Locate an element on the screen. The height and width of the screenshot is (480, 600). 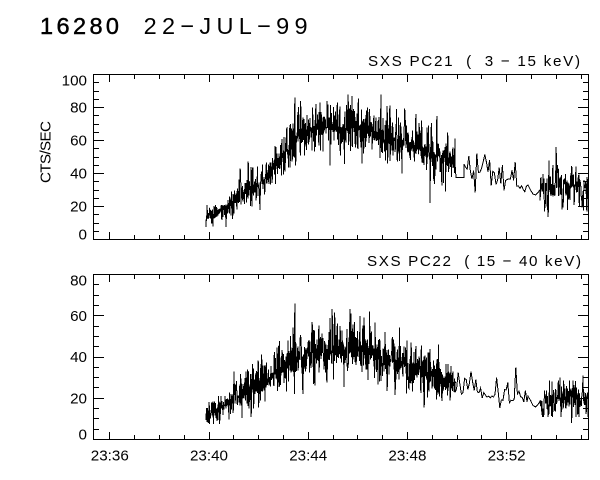
svg-text: SXS PC21 ( 3 − 15 keV) is located at coordinates (474, 61).